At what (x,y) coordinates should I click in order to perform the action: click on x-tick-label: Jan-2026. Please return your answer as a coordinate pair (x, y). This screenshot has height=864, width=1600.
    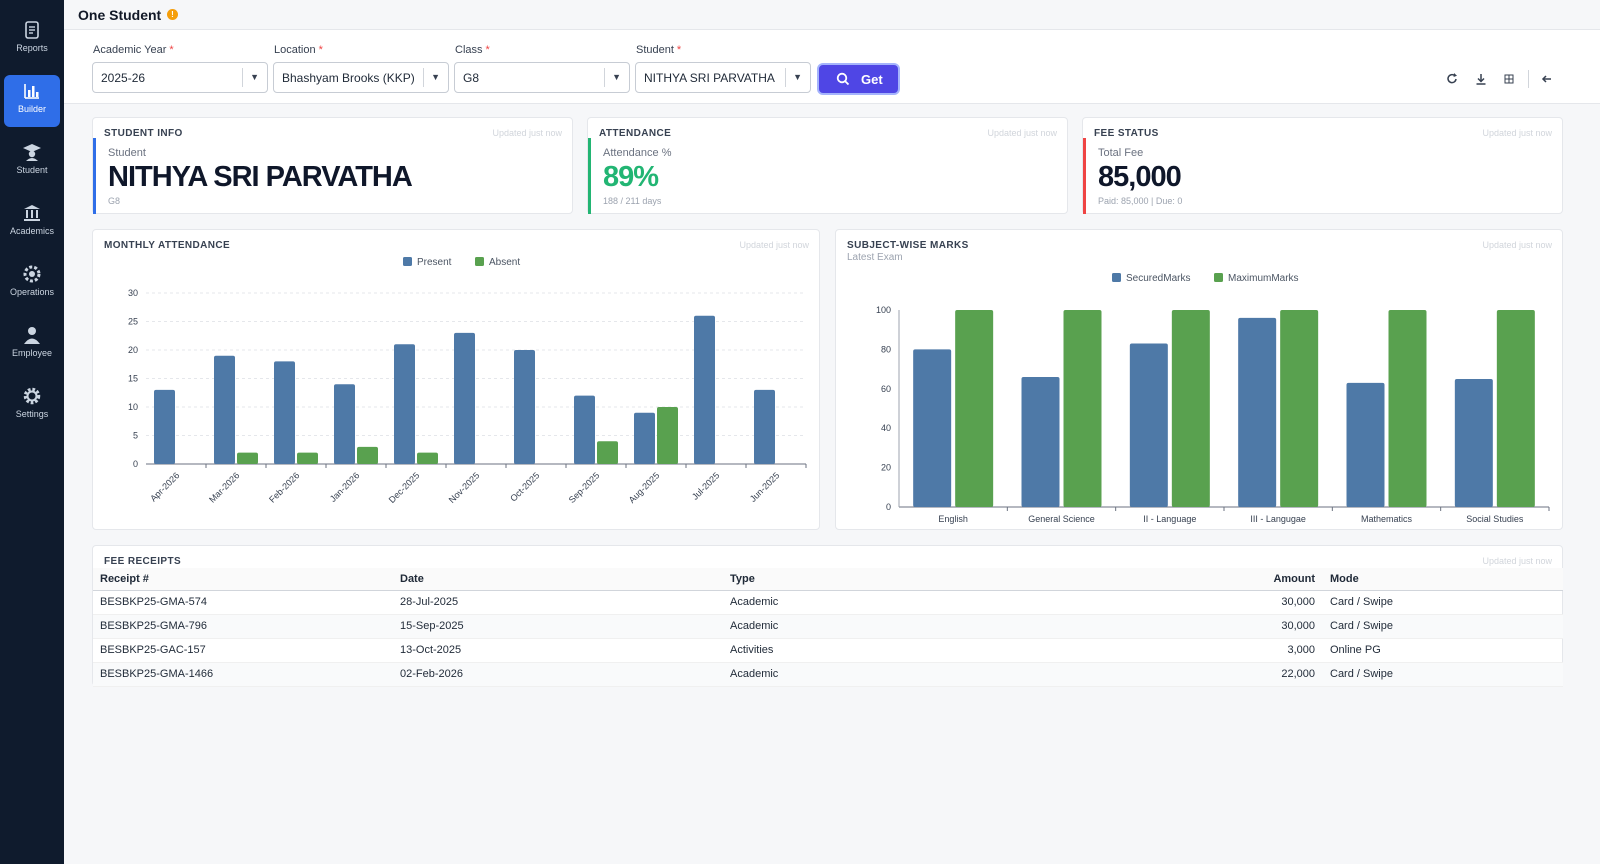
    Looking at the image, I should click on (345, 487).